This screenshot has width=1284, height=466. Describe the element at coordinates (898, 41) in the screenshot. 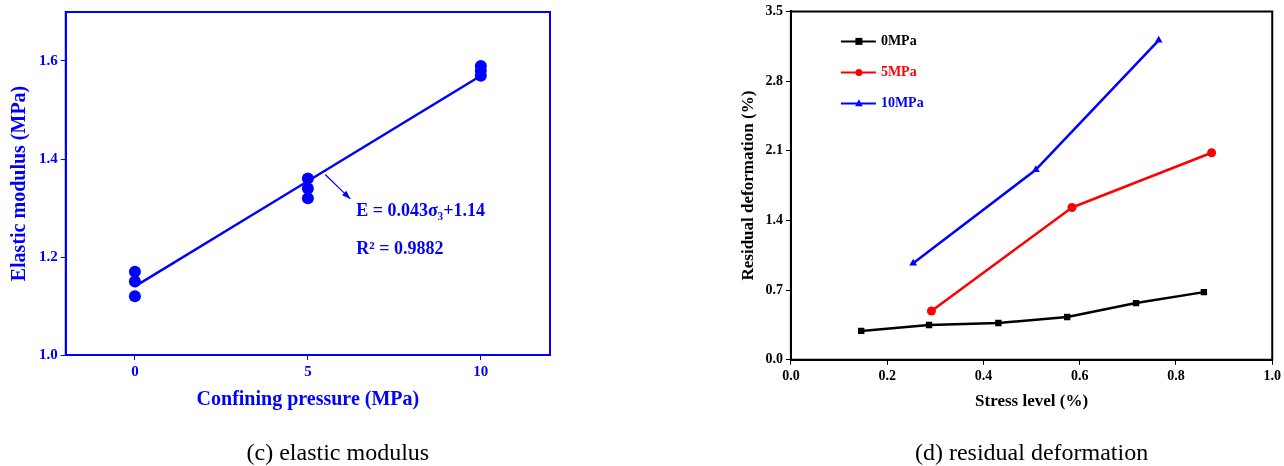

I see `legend-label: 0MPa` at that location.